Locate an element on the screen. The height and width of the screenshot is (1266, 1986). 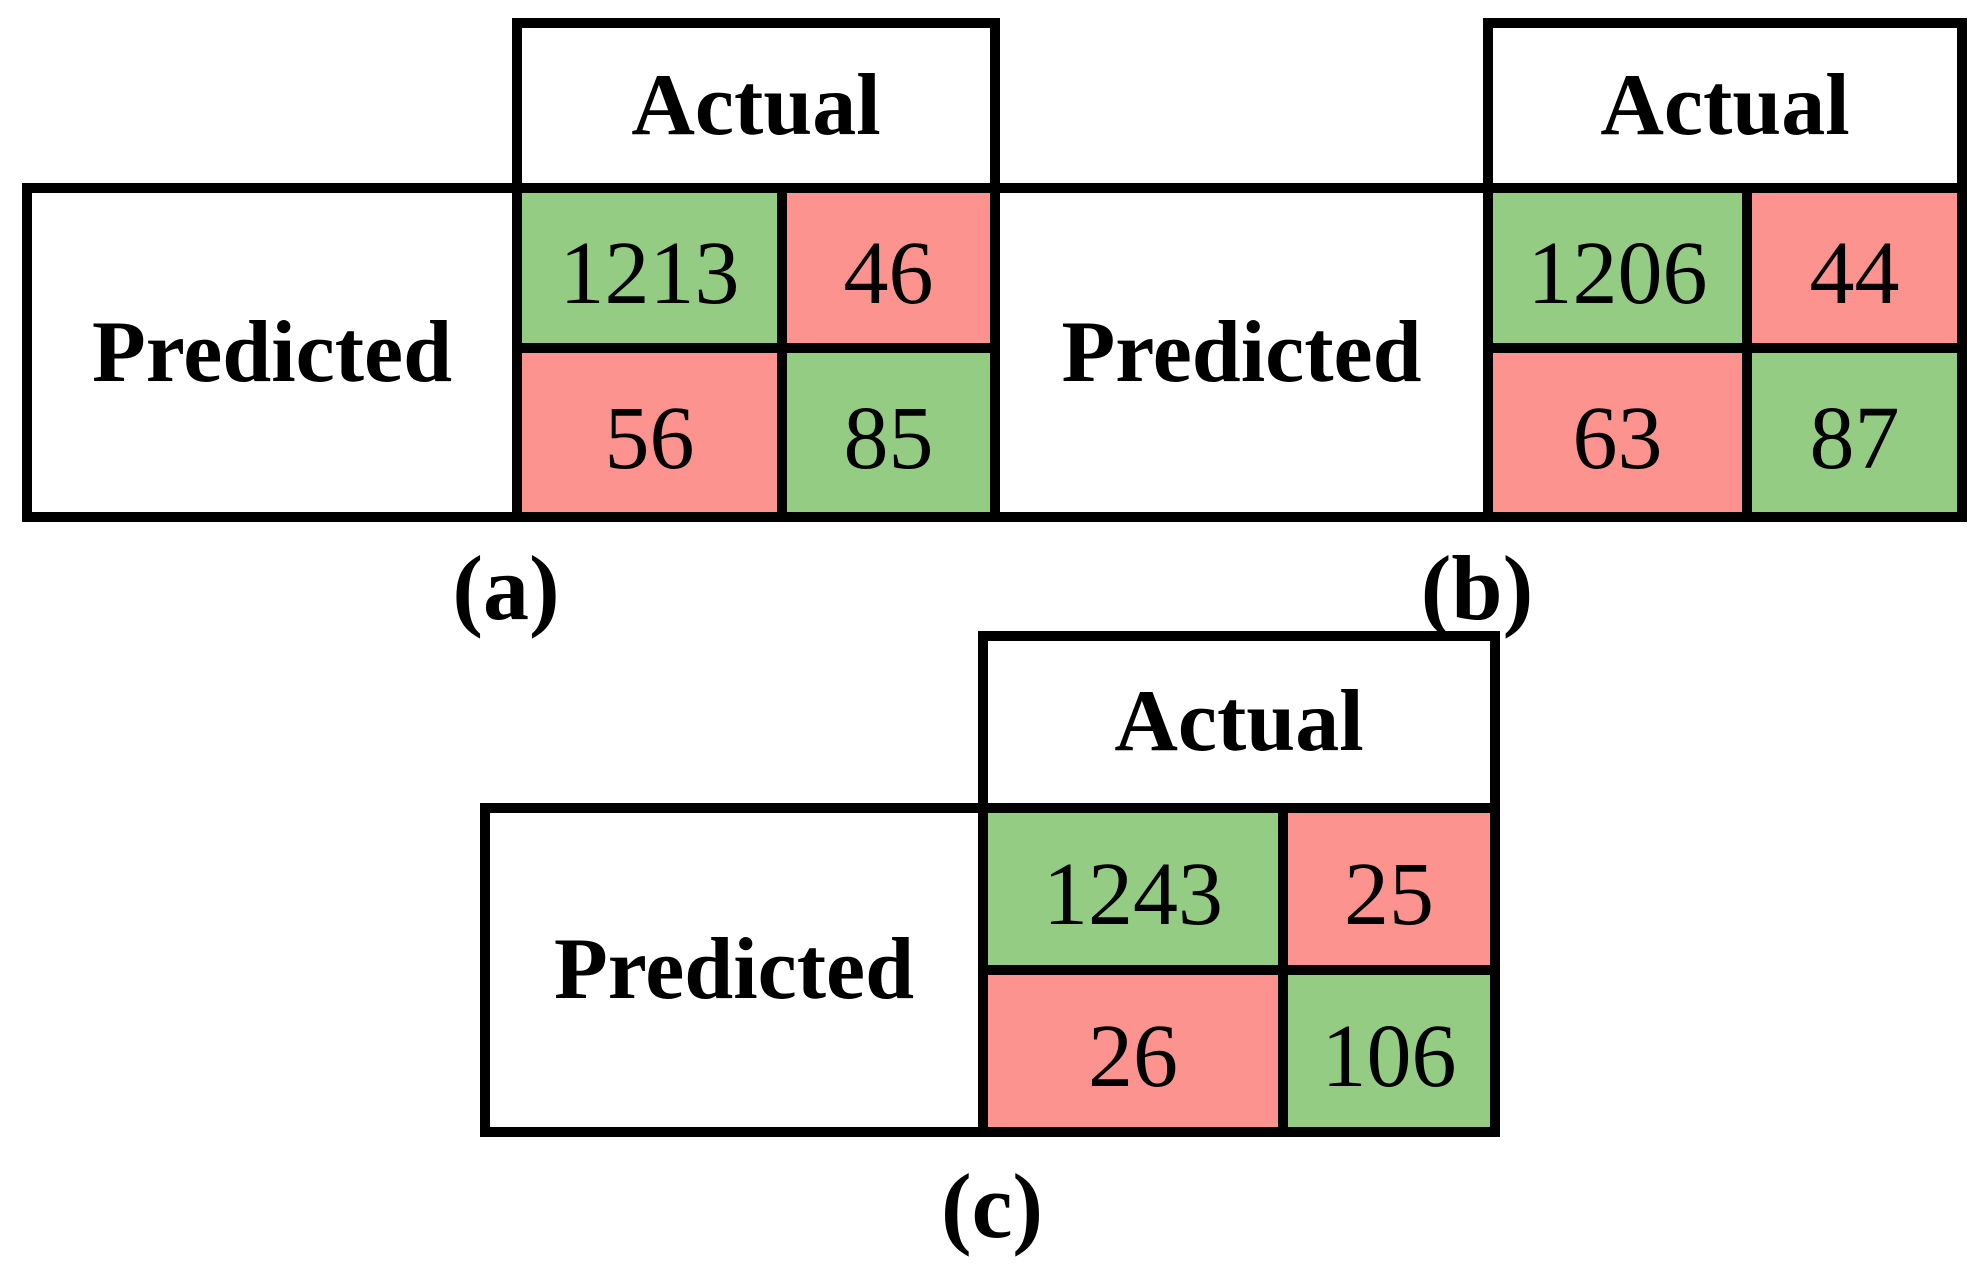
cell-value: 26 is located at coordinates (1133, 1056).